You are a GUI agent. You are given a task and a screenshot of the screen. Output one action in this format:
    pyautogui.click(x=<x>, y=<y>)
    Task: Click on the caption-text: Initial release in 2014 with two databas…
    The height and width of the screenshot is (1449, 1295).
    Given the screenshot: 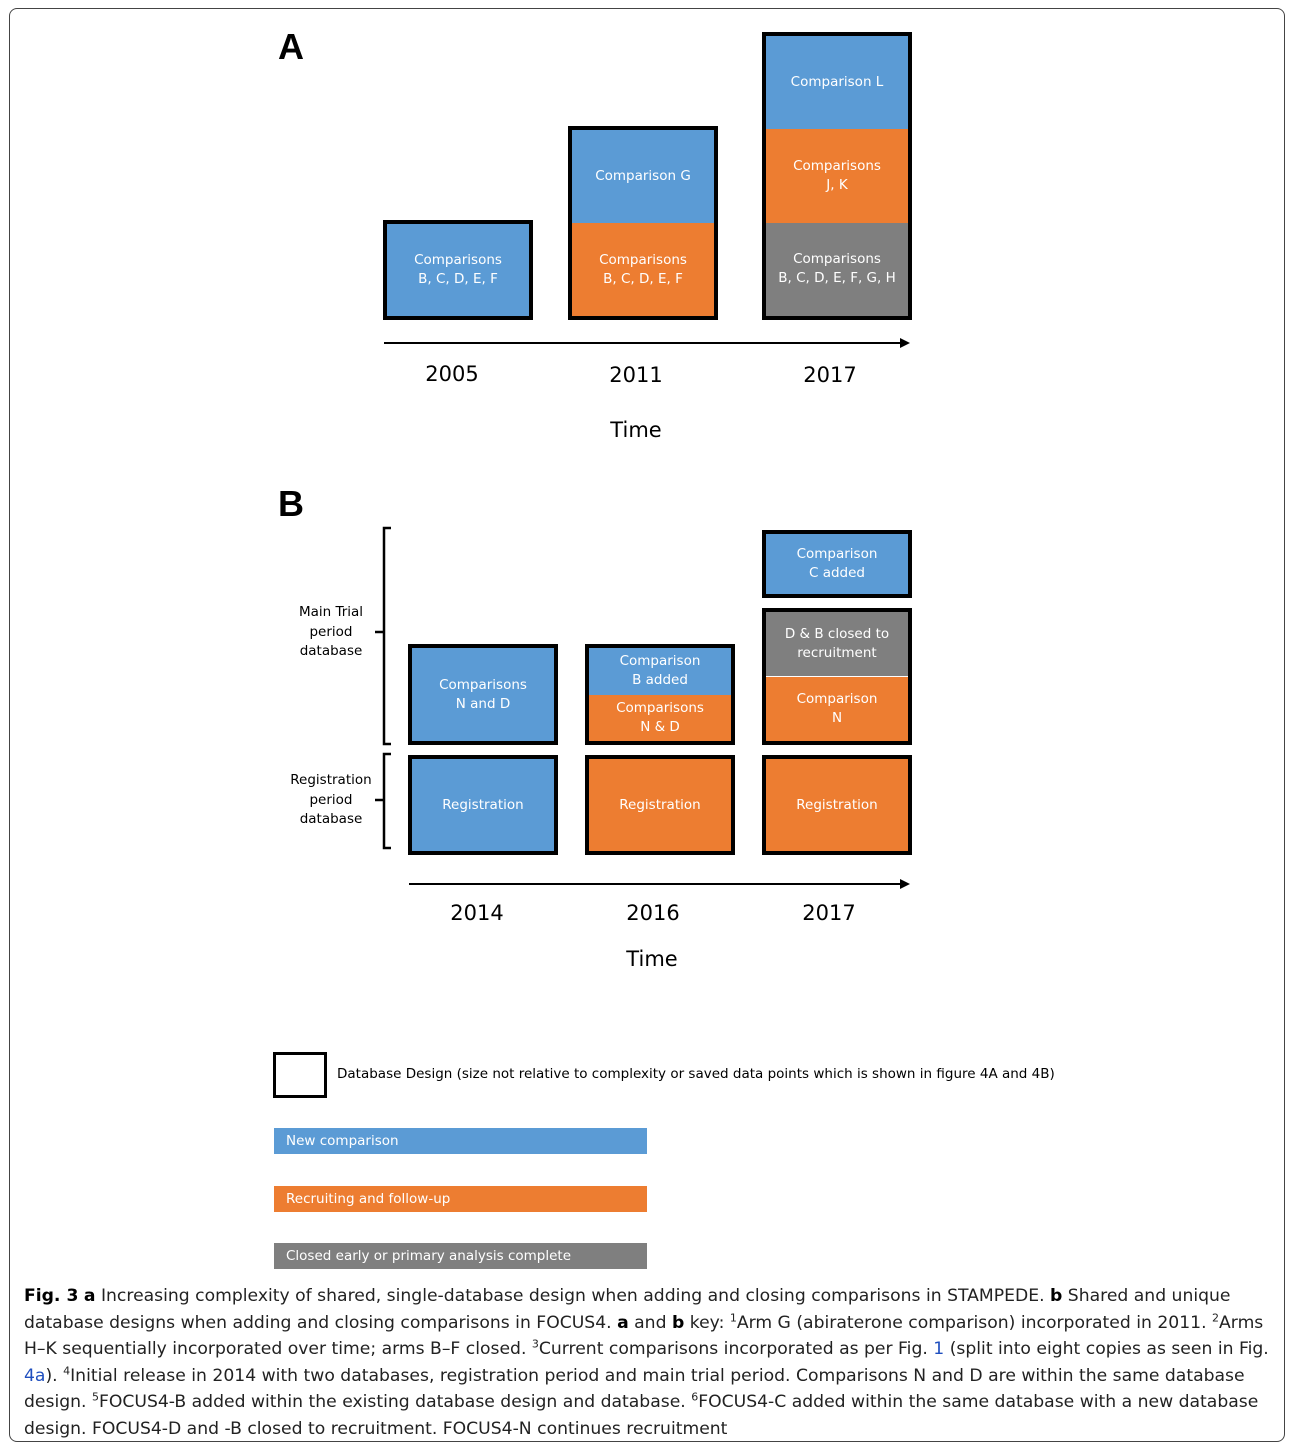 What is the action you would take?
    pyautogui.click(x=634, y=1389)
    